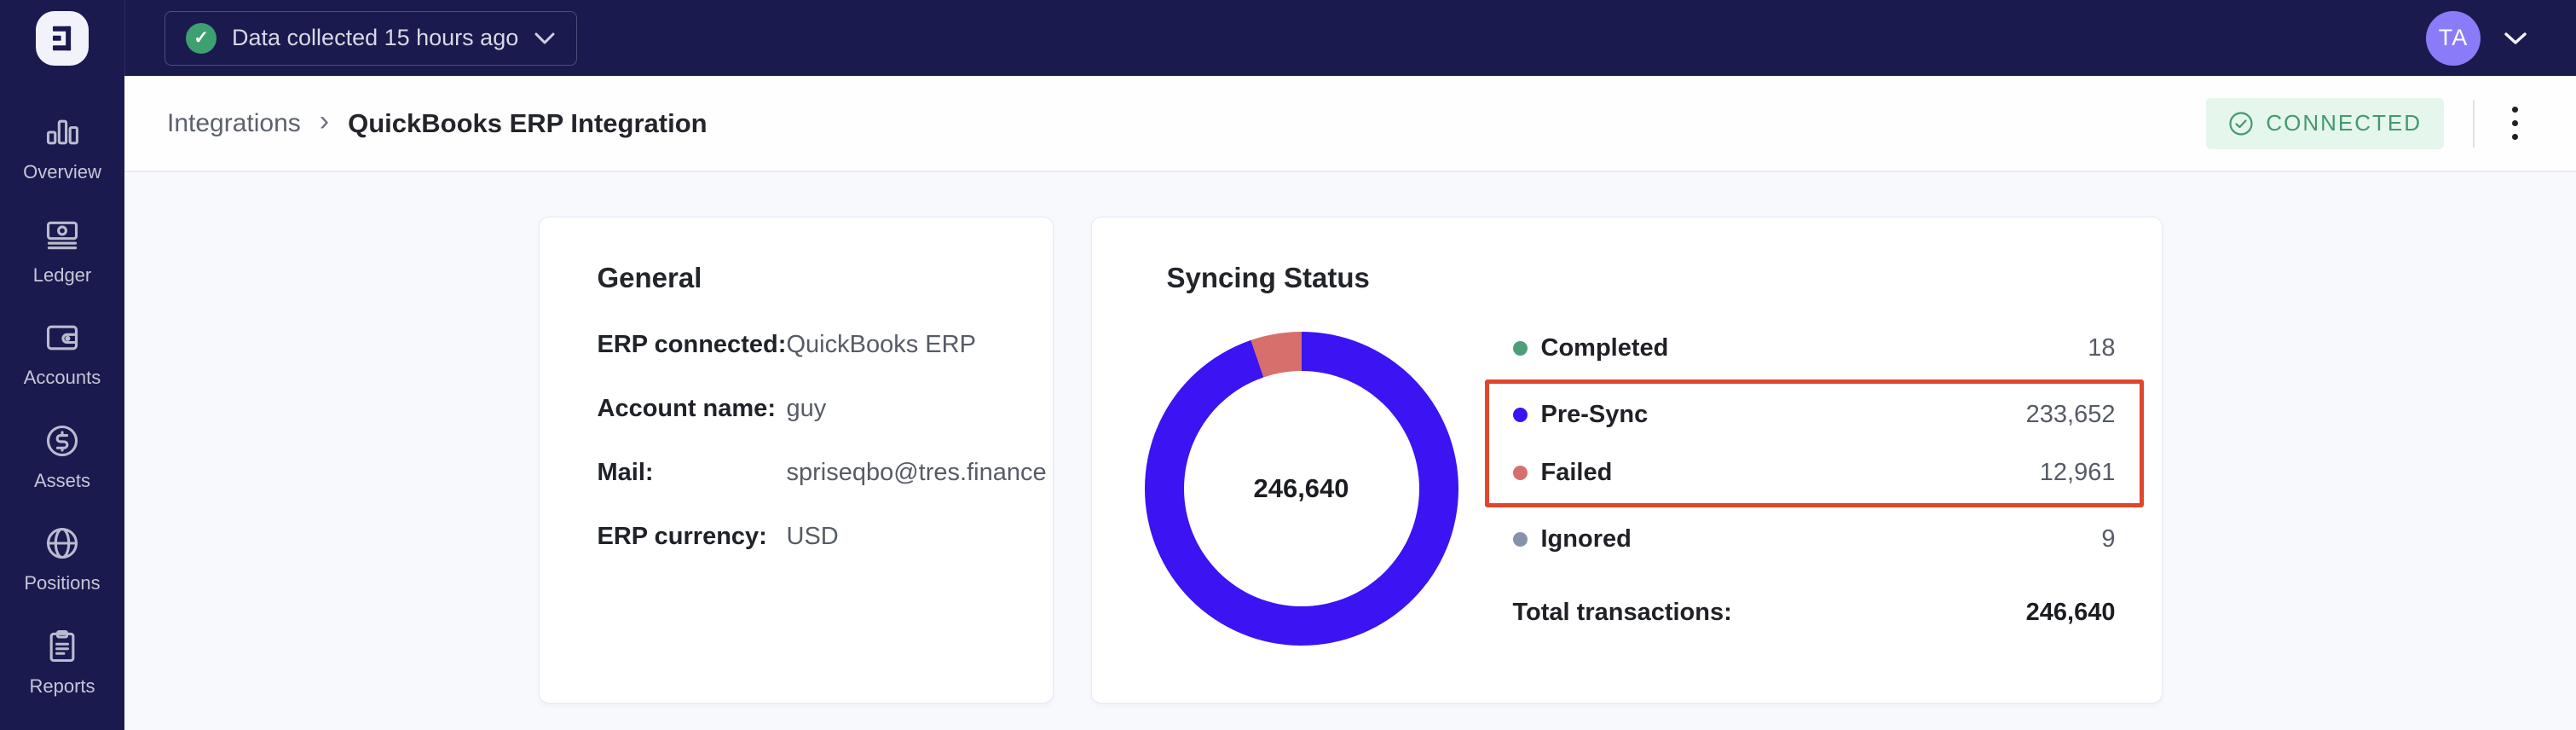 This screenshot has height=730, width=2576. I want to click on sidebar-item-positions: Positions, so click(62, 576).